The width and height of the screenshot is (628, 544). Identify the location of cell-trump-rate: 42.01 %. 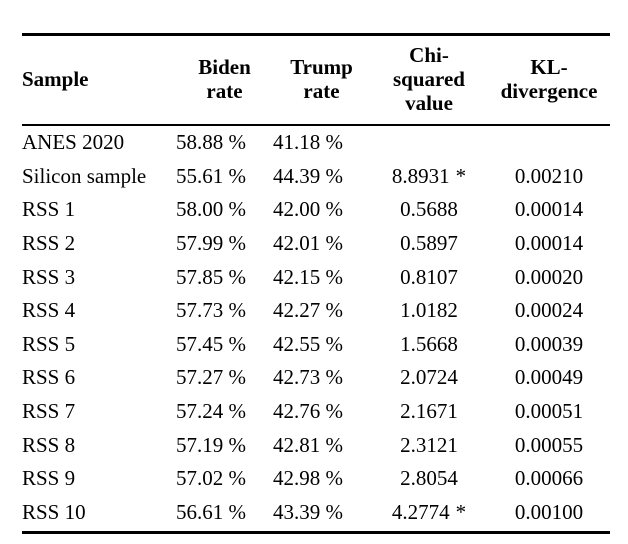
(308, 243).